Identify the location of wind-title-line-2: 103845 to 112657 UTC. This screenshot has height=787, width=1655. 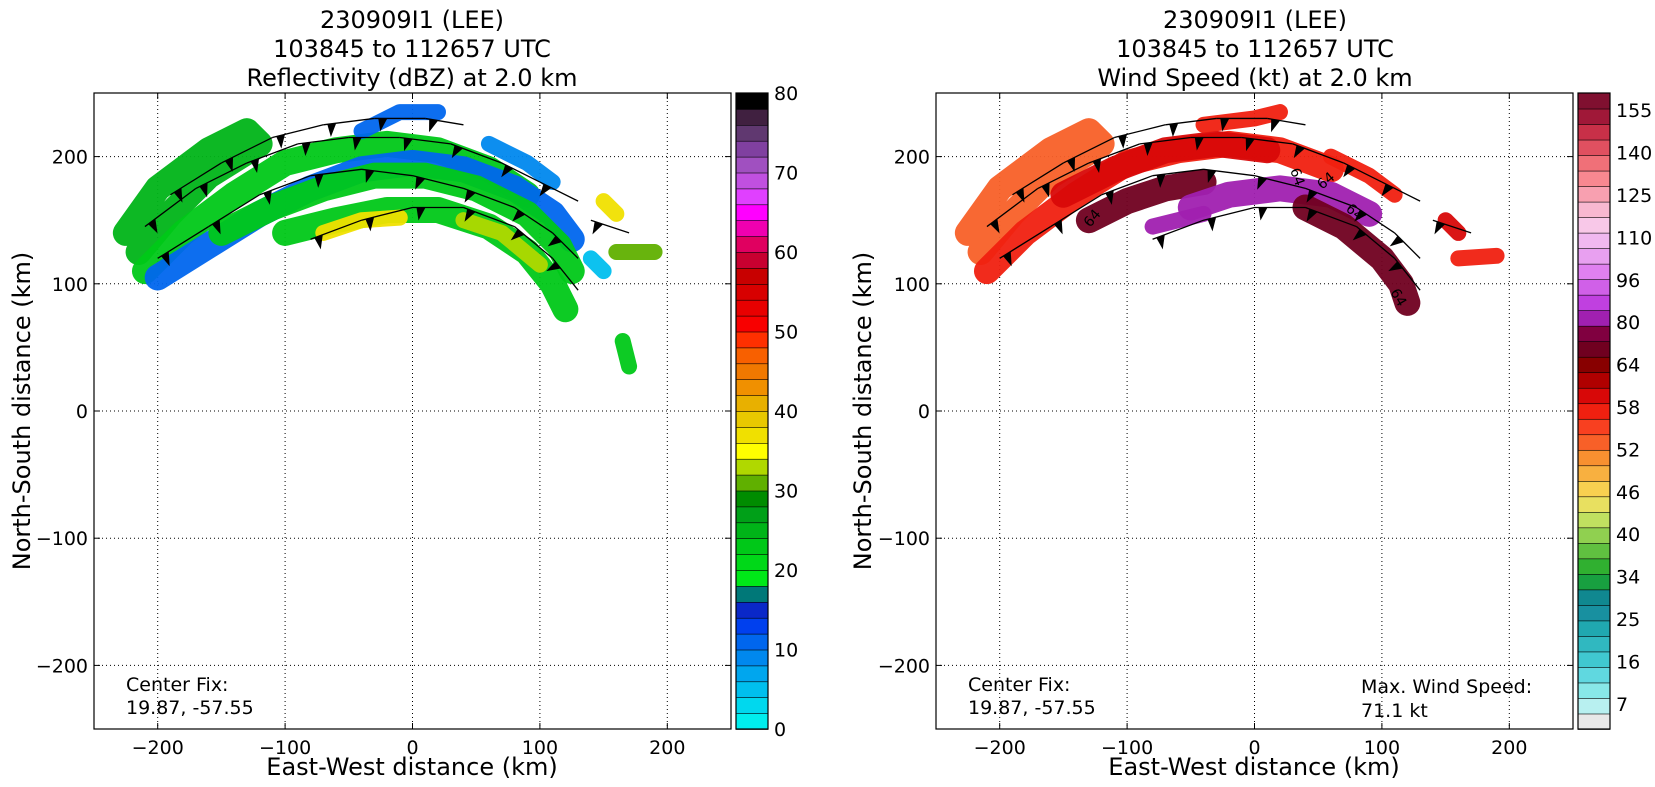
(1255, 49).